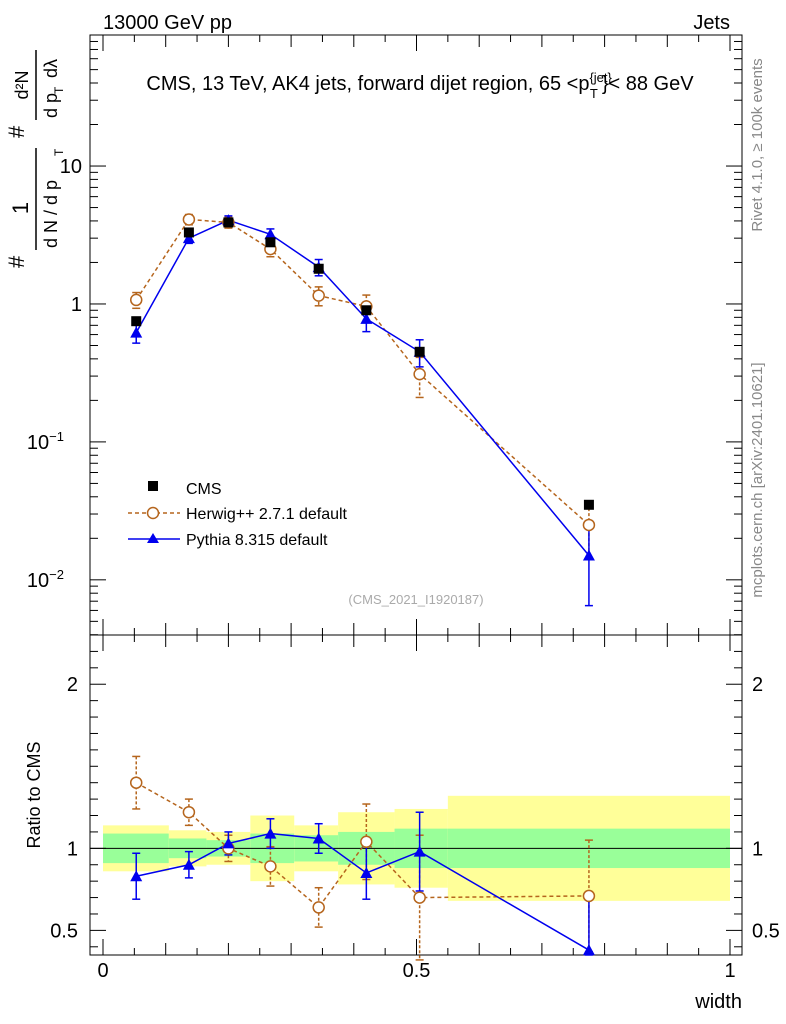 The height and width of the screenshot is (1024, 786). I want to click on ylabel-frac2-den-end: dλ, so click(51, 68).